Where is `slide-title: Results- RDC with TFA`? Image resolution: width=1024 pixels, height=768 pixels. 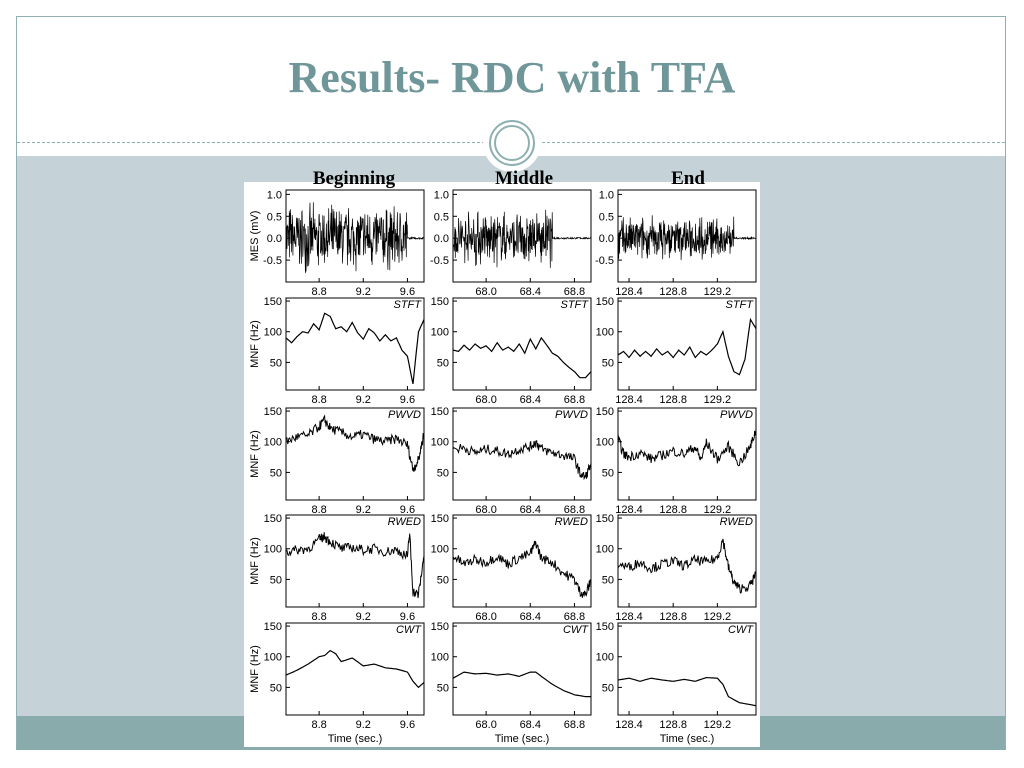 slide-title: Results- RDC with TFA is located at coordinates (512, 77).